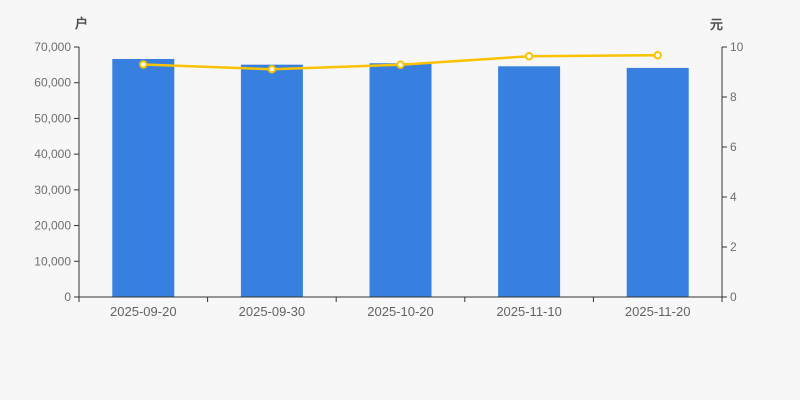  What do you see at coordinates (733, 97) in the screenshot?
I see `right-axis-tick-label: 8` at bounding box center [733, 97].